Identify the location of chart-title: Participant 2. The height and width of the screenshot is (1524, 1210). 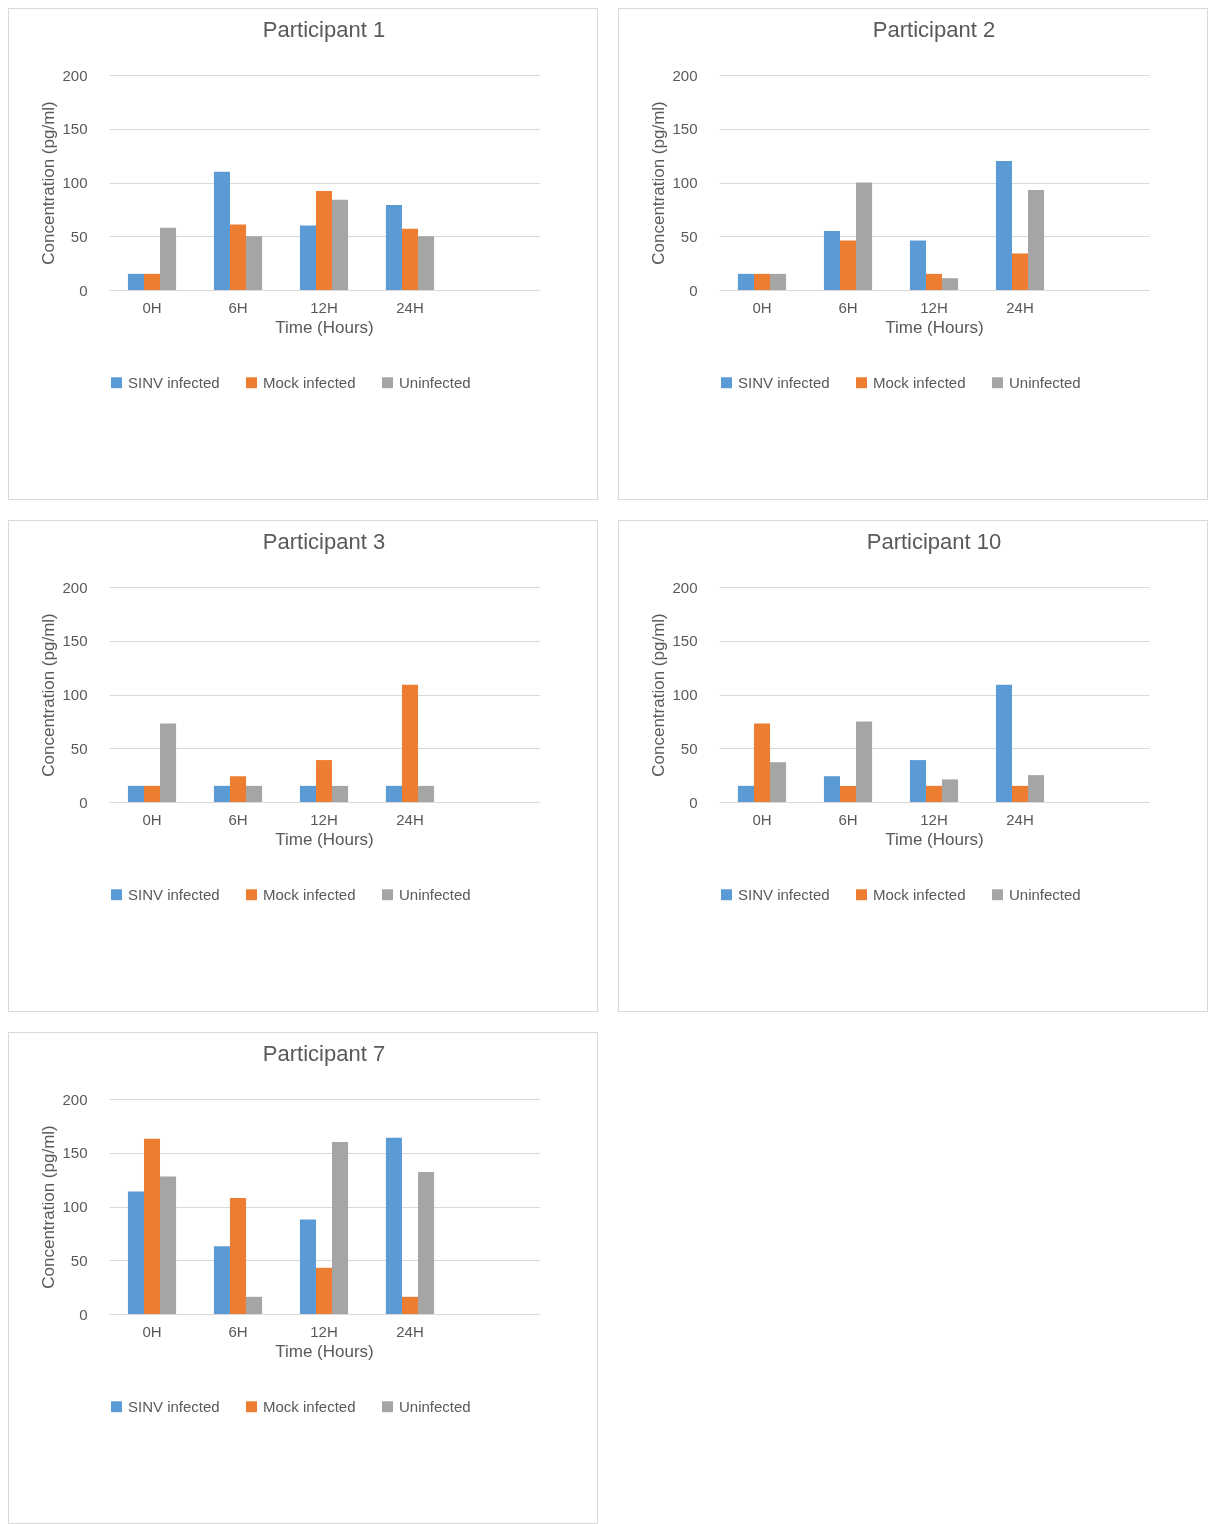
(934, 29).